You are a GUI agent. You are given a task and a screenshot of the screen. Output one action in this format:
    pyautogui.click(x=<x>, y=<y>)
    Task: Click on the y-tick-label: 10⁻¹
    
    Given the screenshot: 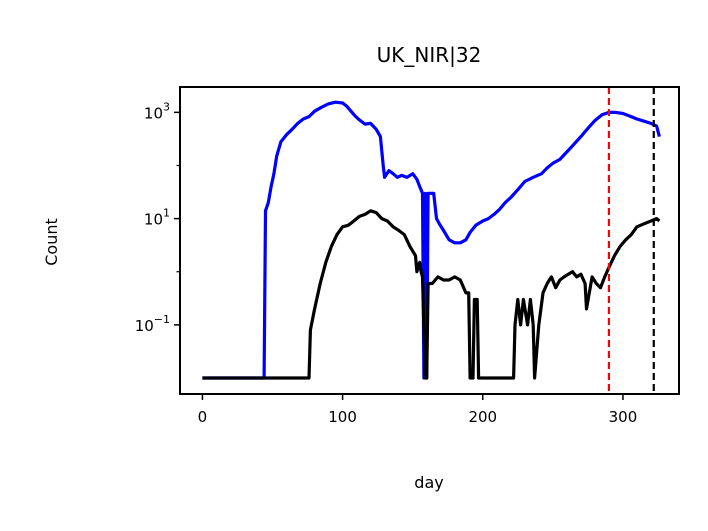 What is the action you would take?
    pyautogui.click(x=152, y=324)
    